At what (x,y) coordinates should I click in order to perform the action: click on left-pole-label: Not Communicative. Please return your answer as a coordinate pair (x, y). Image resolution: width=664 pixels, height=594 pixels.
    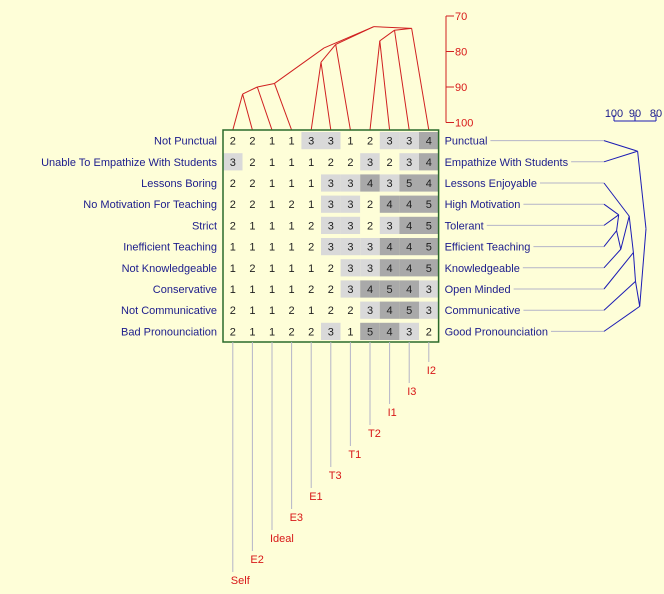
    Looking at the image, I should click on (169, 311).